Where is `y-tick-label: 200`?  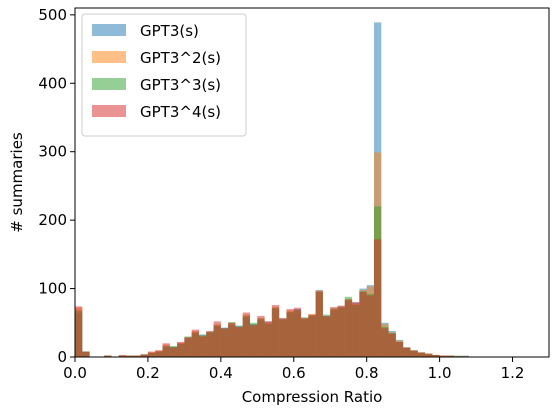
y-tick-label: 200 is located at coordinates (52, 220).